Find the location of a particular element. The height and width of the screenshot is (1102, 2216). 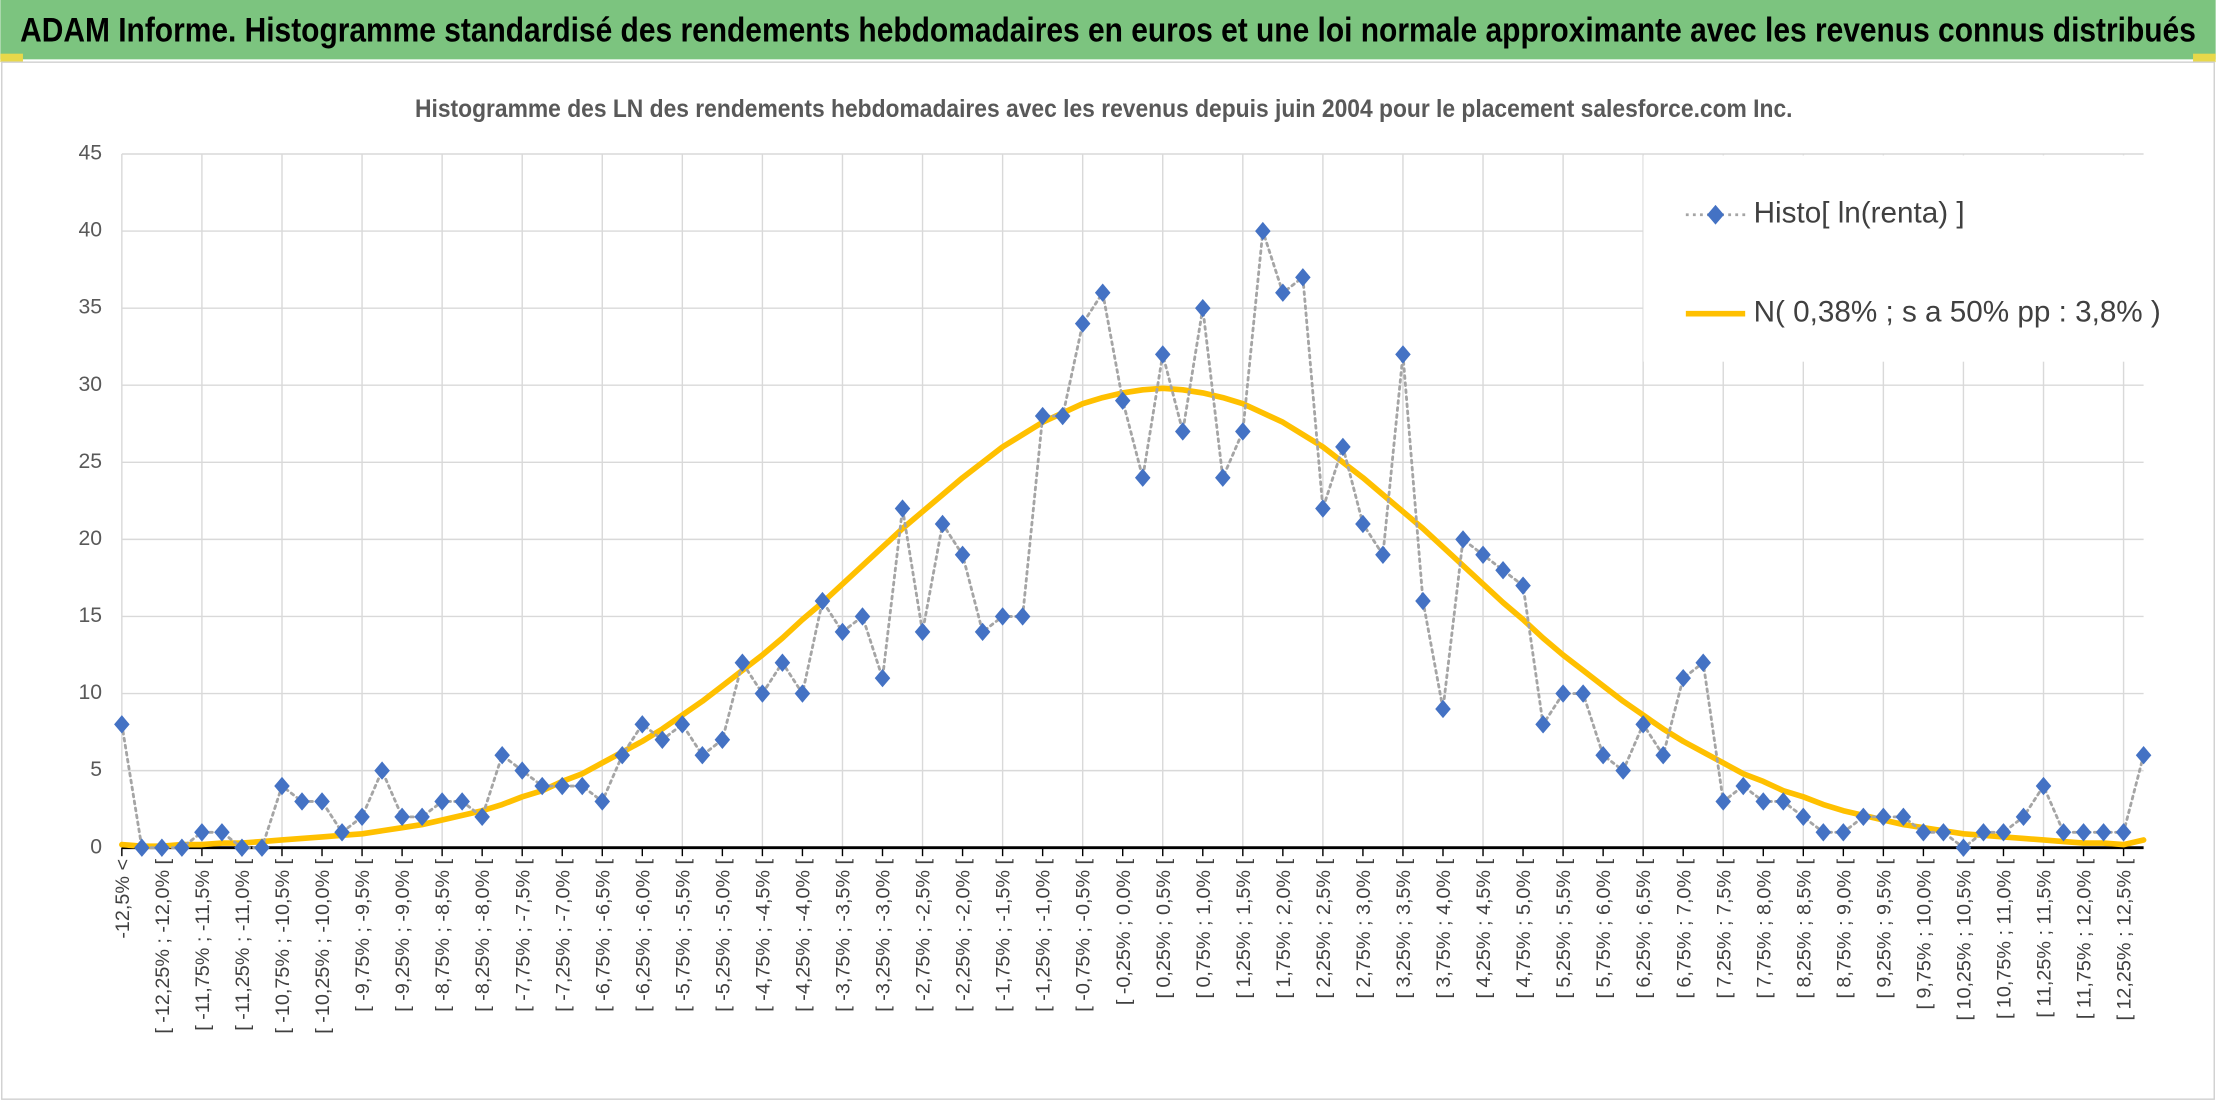

x-tick-label: [ 9,75% ; 10,0% [ is located at coordinates (1924, 933).